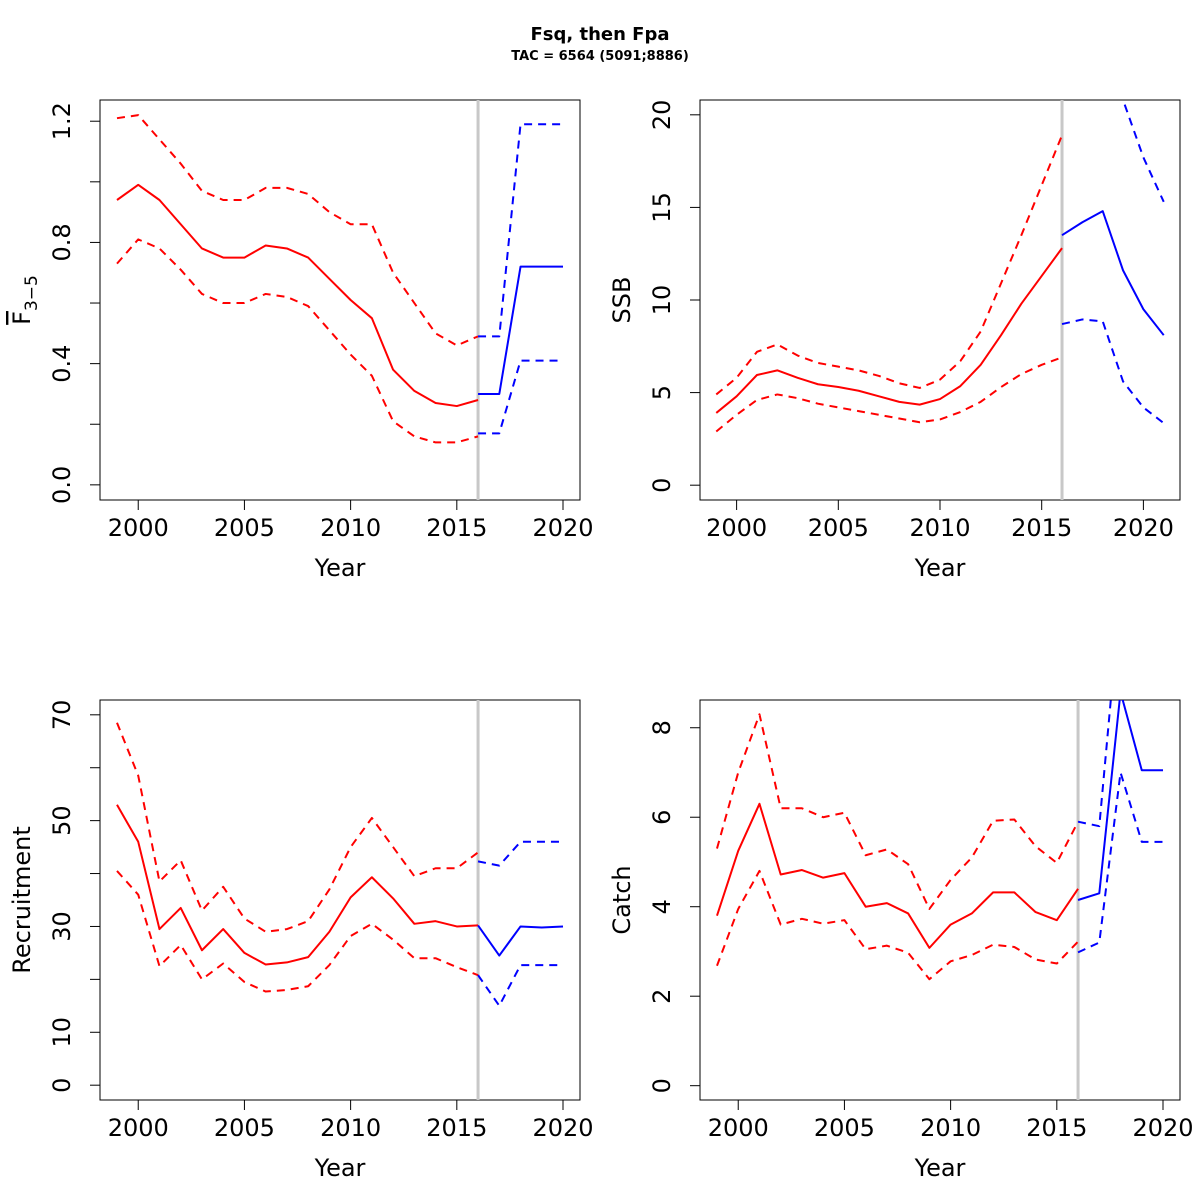 The image size is (1200, 1200). What do you see at coordinates (520, 940) in the screenshot?
I see `recruitment-projection-estimate-line` at bounding box center [520, 940].